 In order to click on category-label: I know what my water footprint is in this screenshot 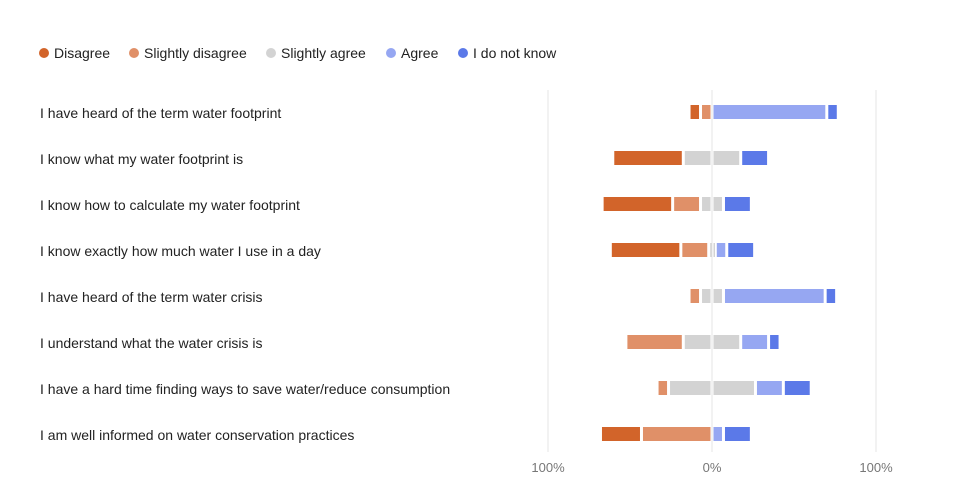, I will do `click(141, 159)`.